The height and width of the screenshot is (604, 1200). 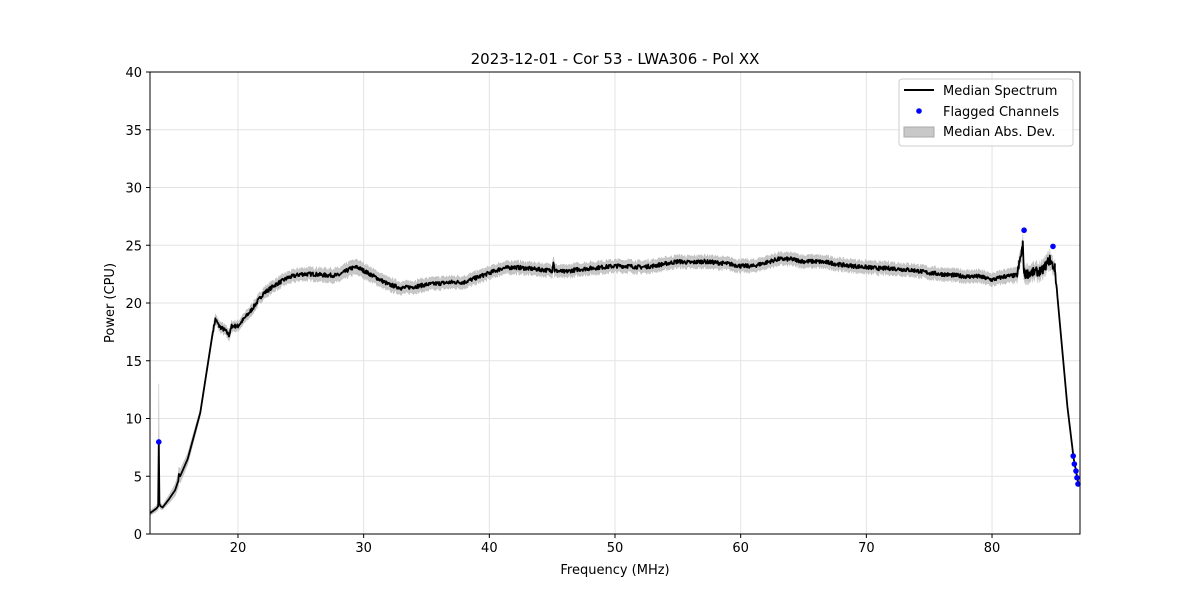 I want to click on x-axis-label: Frequency (MHz), so click(x=614, y=570).